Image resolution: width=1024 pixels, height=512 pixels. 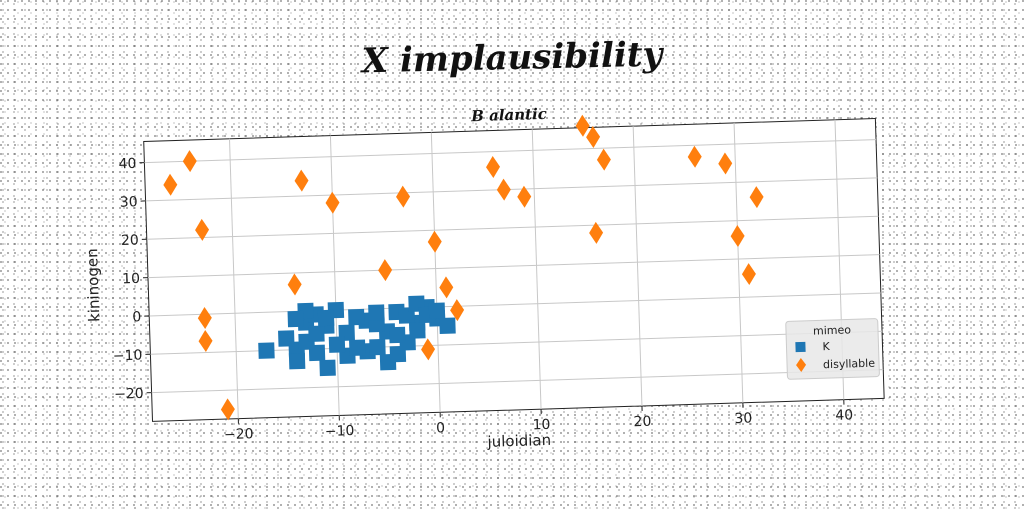 What do you see at coordinates (541, 425) in the screenshot?
I see `x-tick-label: 10` at bounding box center [541, 425].